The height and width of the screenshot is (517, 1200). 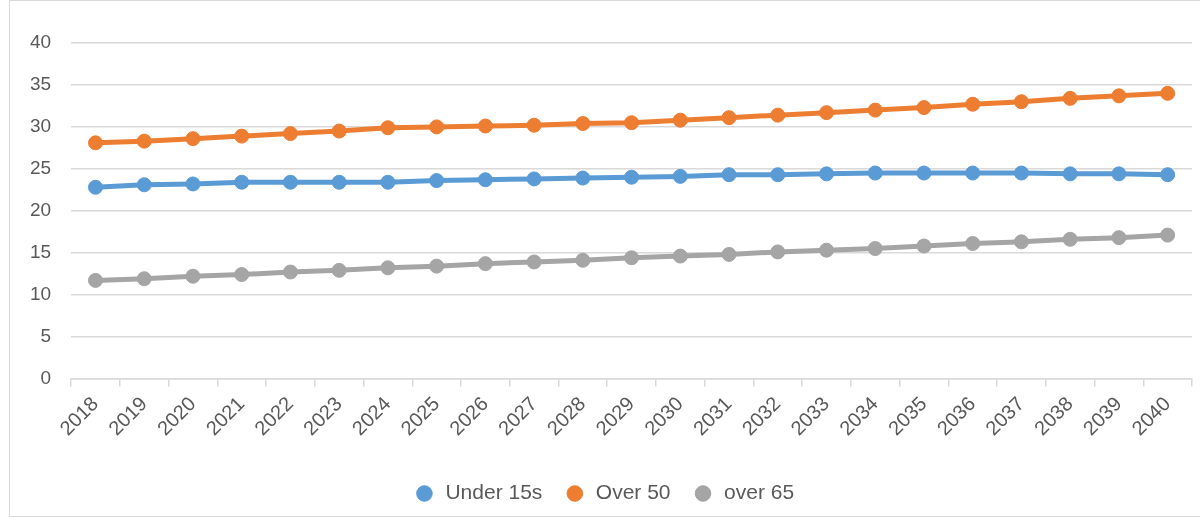 I want to click on legend-label: Under 15s, so click(x=494, y=492).